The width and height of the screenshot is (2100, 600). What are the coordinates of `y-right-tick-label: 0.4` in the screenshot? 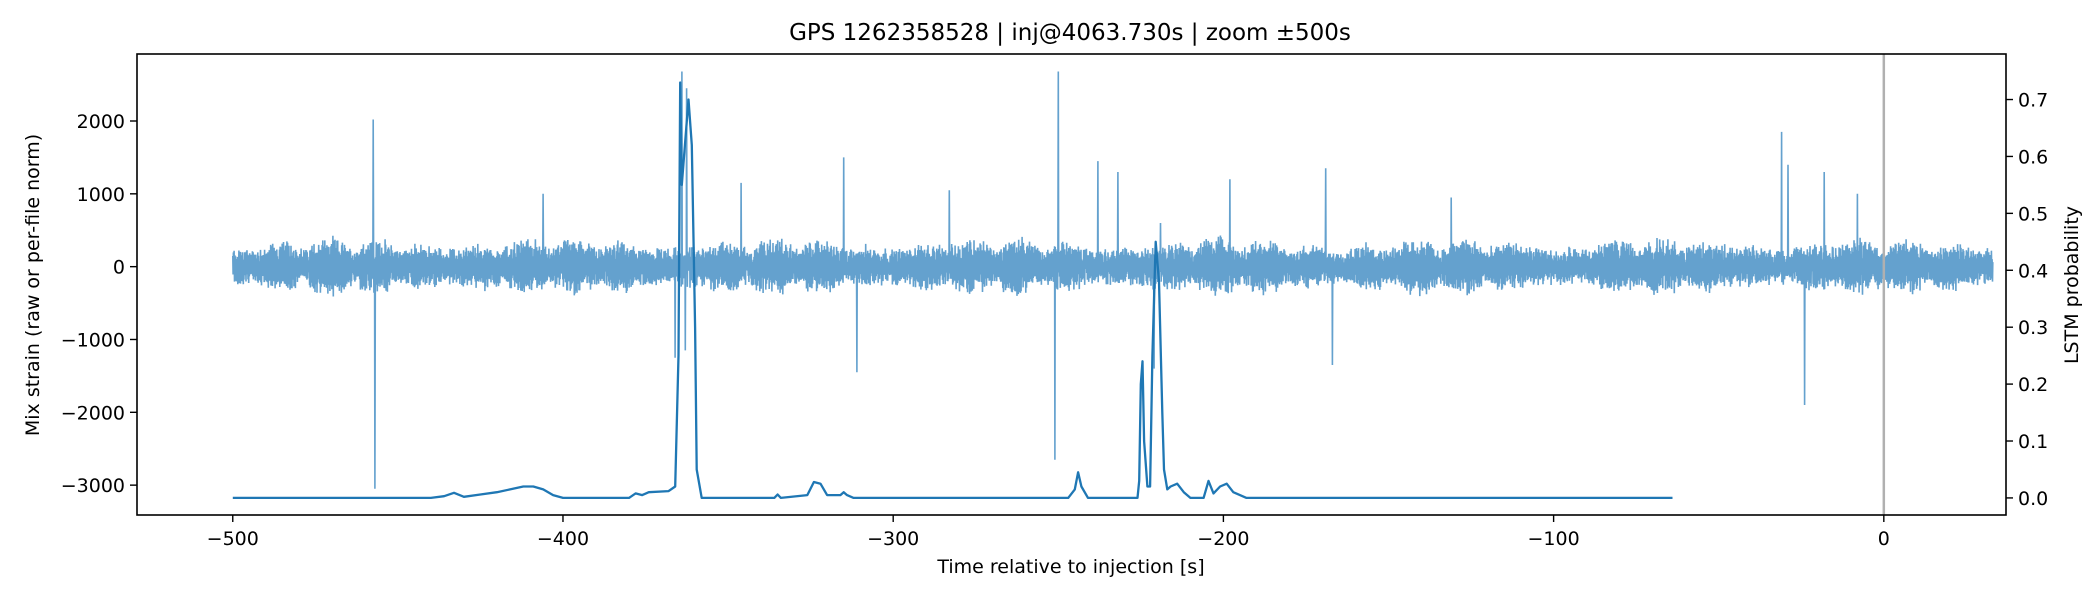 It's located at (2033, 271).